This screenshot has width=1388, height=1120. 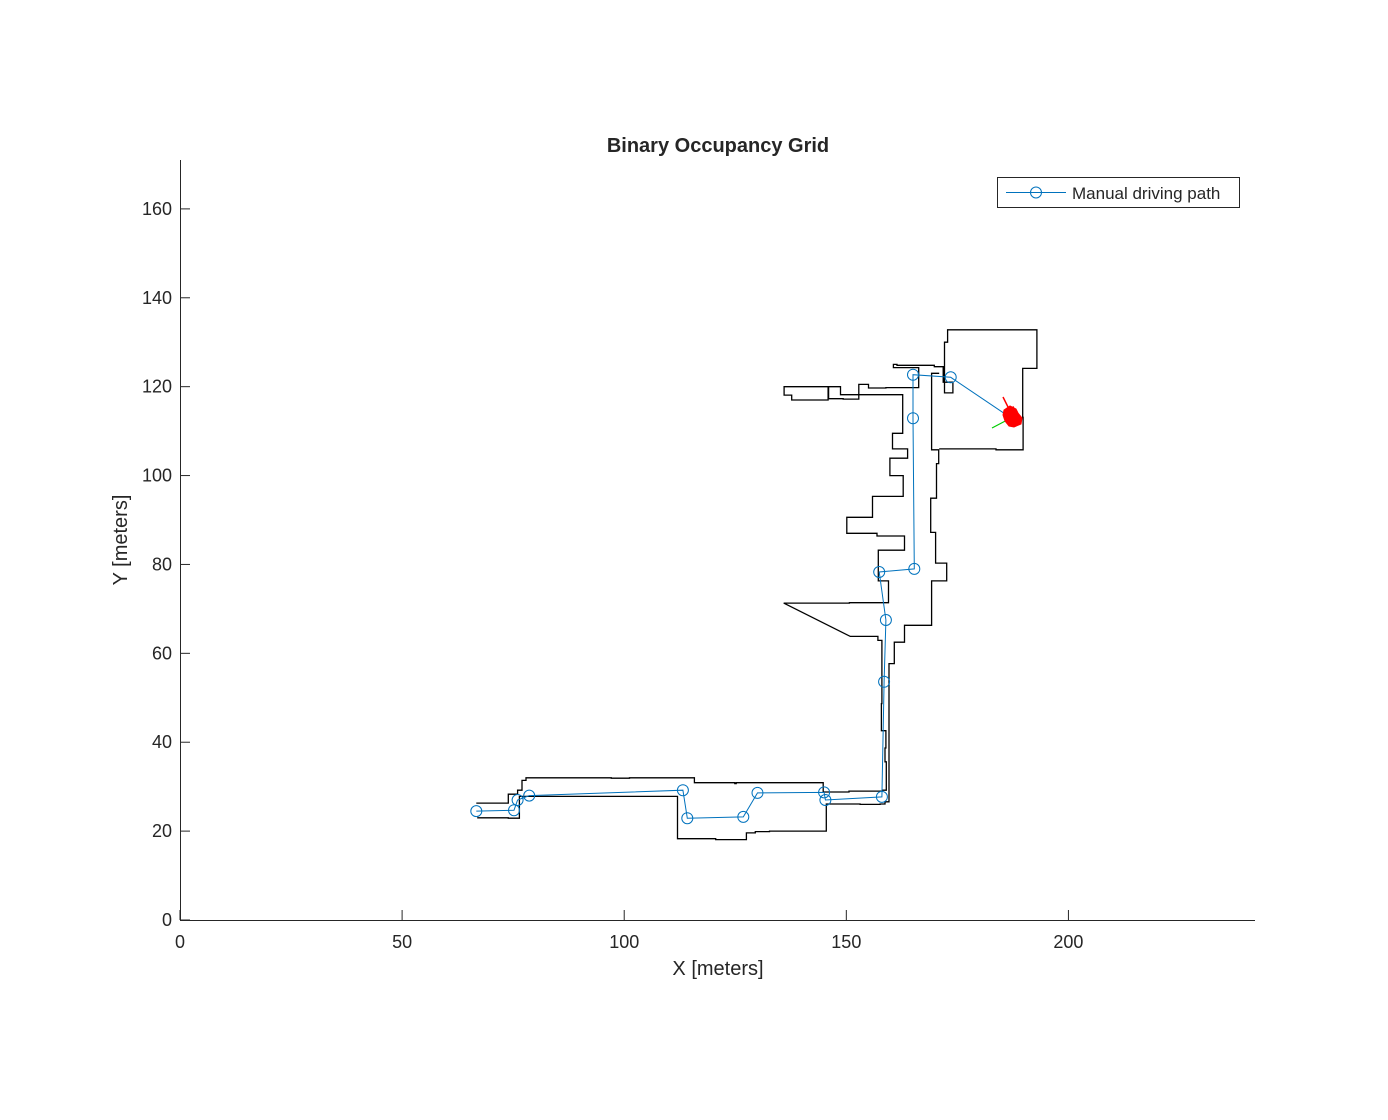 What do you see at coordinates (162, 831) in the screenshot?
I see `y-tick-label: 20` at bounding box center [162, 831].